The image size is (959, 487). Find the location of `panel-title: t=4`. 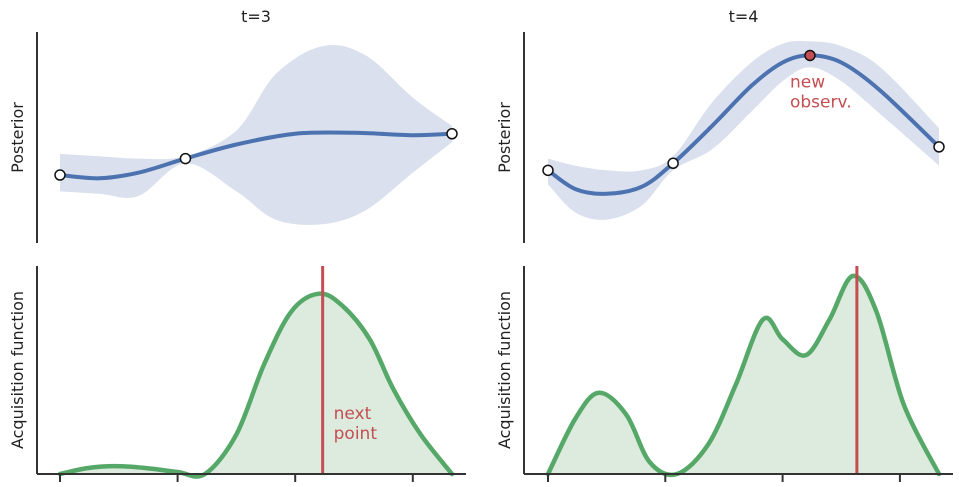

panel-title: t=4 is located at coordinates (744, 16).